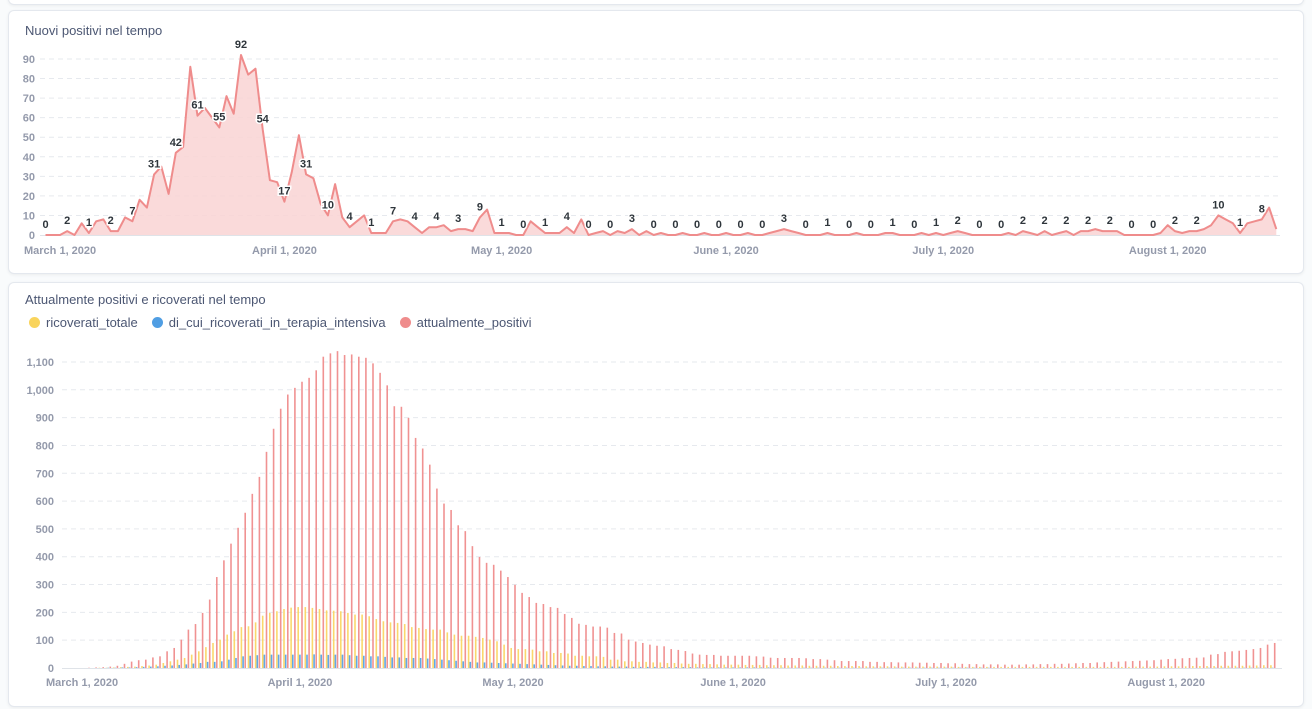 This screenshot has height=709, width=1312. Describe the element at coordinates (300, 683) in the screenshot. I see `x-tick-label: April 1, 2020` at that location.